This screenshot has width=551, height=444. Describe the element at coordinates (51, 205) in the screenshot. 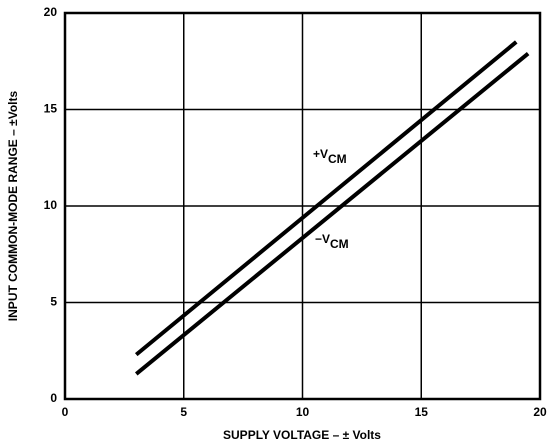

I see `y-tick-label: 10` at that location.